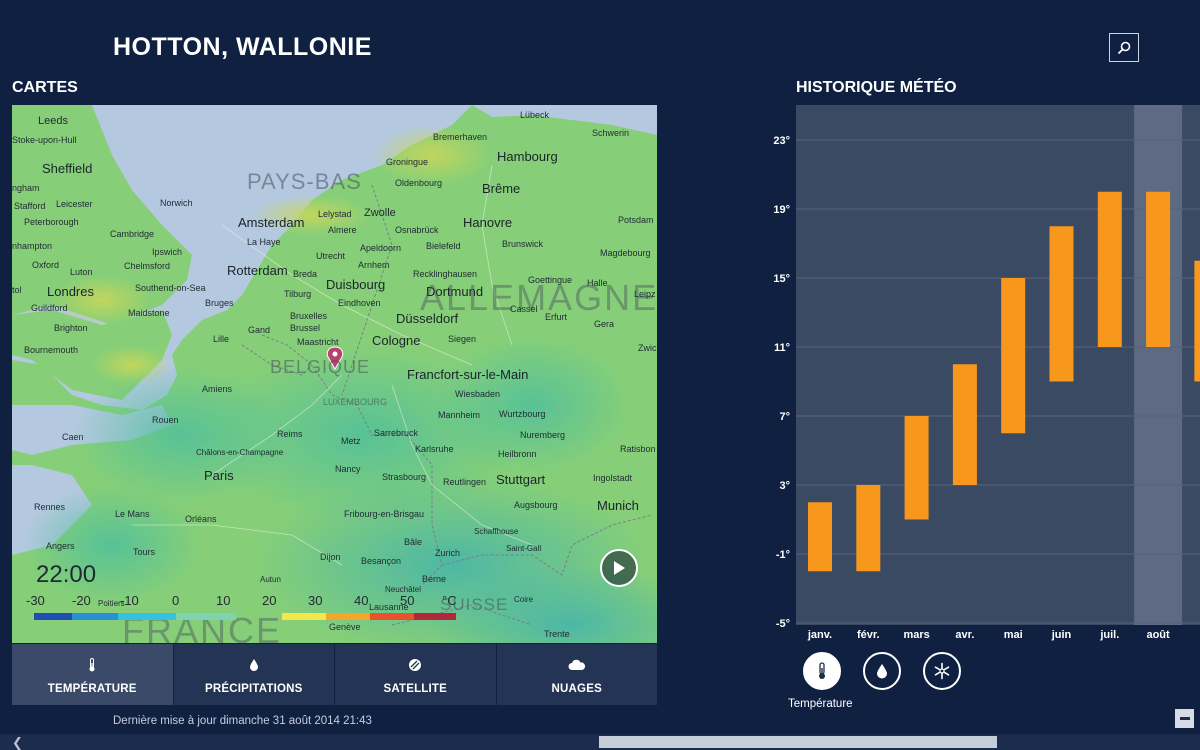  What do you see at coordinates (576, 688) in the screenshot?
I see `tab-label: NUAGES` at bounding box center [576, 688].